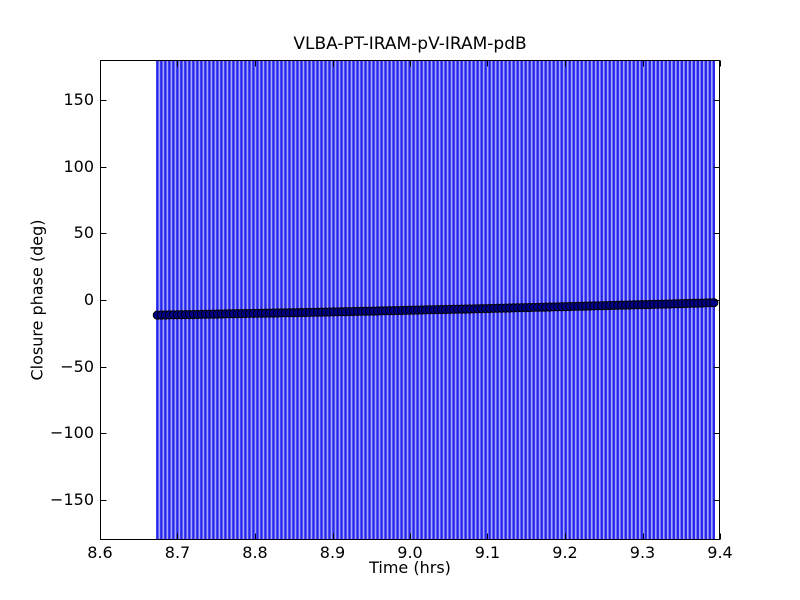 The height and width of the screenshot is (600, 800). I want to click on x-tick-label: 9.1, so click(487, 552).